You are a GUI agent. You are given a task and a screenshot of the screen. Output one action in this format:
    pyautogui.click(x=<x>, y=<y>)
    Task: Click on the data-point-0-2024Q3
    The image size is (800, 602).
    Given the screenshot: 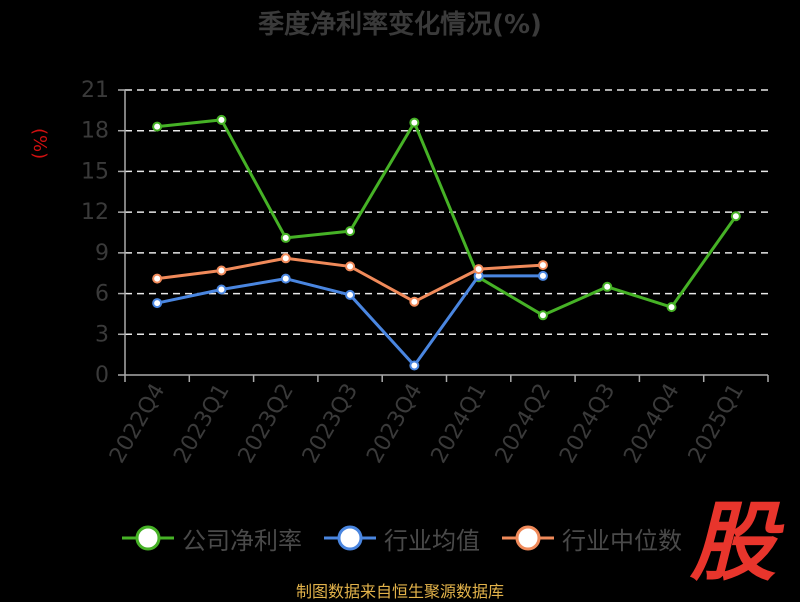 What is the action you would take?
    pyautogui.click(x=607, y=286)
    